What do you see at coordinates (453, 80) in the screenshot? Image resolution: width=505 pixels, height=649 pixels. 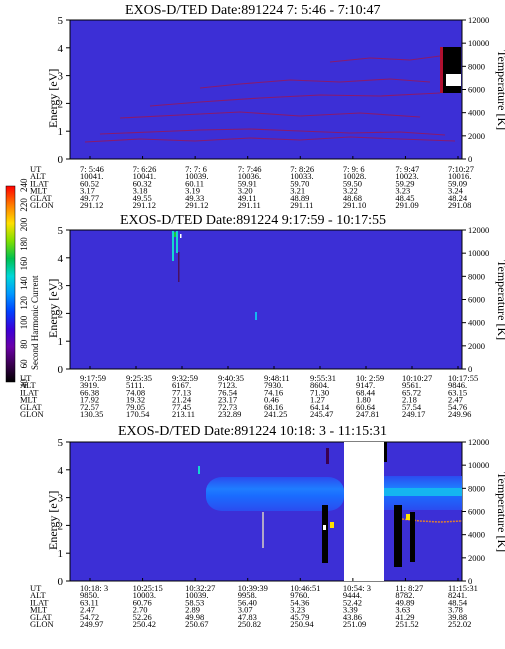 I see `panel-1-temp-bar-white` at bounding box center [453, 80].